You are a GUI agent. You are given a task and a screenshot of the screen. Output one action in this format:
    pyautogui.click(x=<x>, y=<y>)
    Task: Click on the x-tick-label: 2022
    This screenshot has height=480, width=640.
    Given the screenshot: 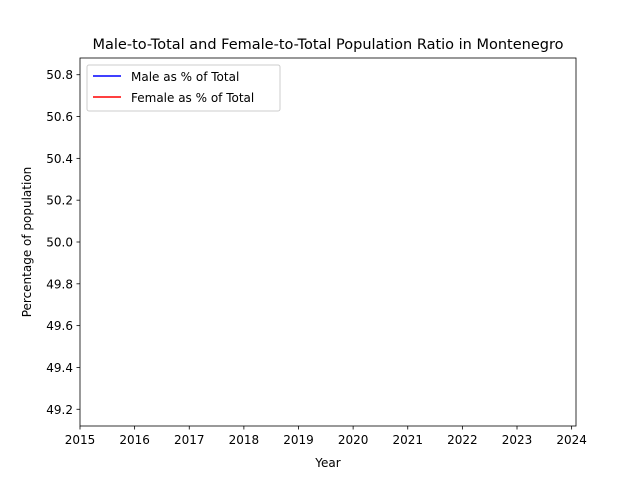 What is the action you would take?
    pyautogui.click(x=462, y=440)
    